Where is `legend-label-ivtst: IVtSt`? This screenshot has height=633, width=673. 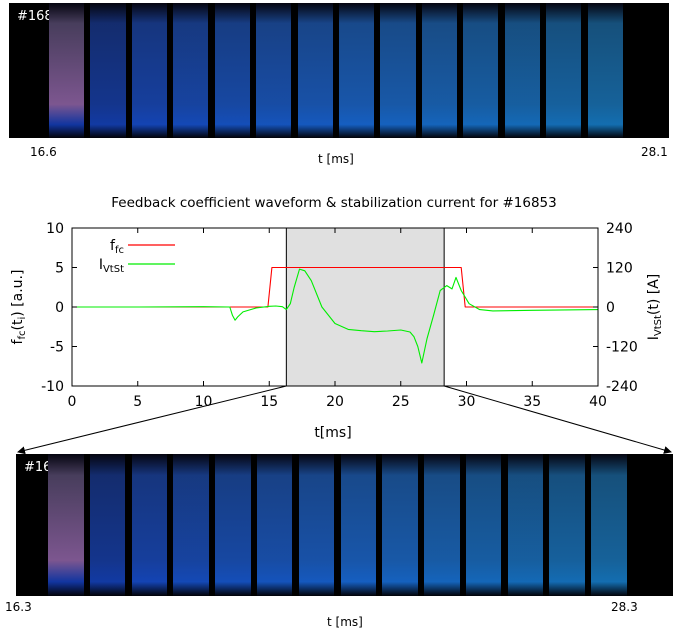 legend-label-ivtst: IVtSt is located at coordinates (111, 266).